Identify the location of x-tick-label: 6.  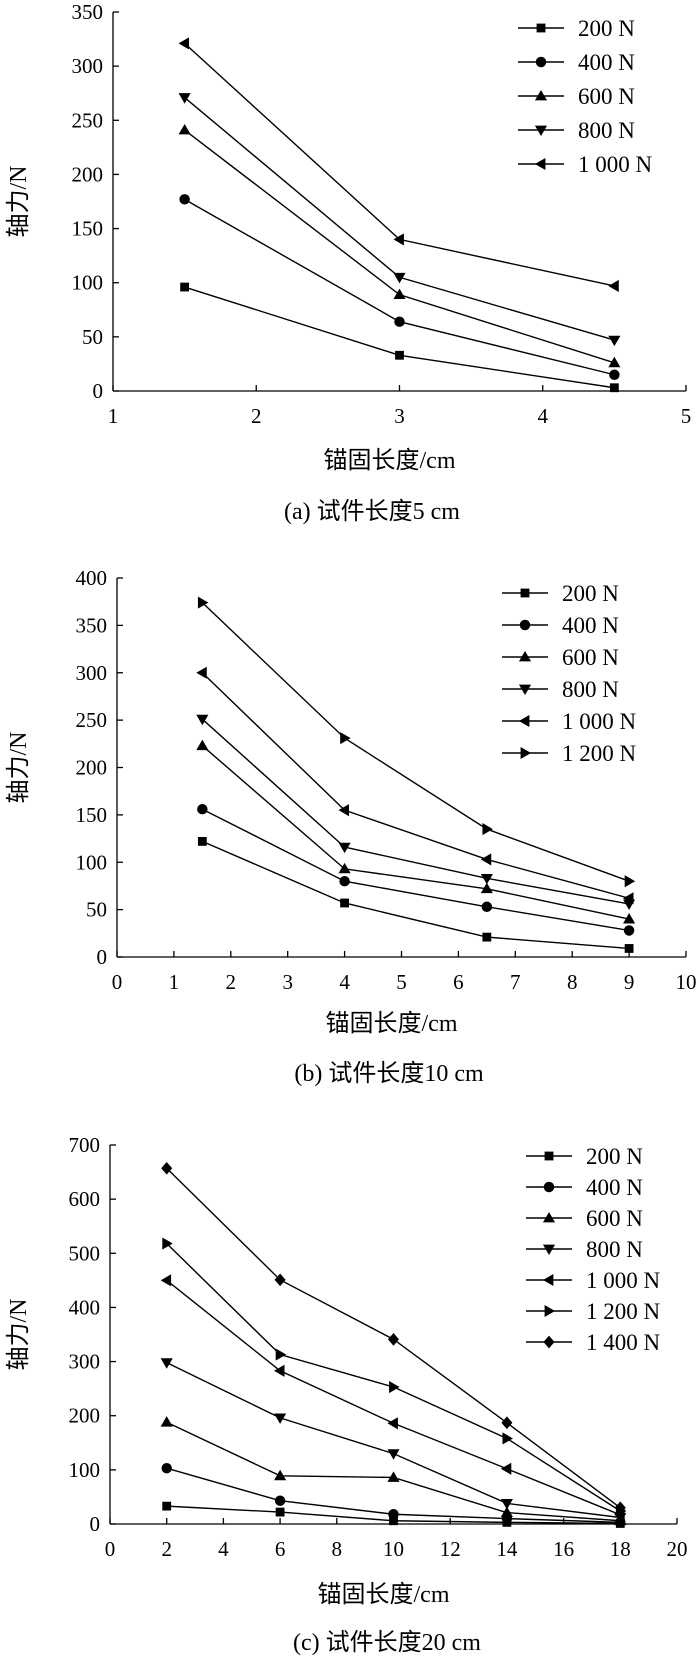
(458, 982).